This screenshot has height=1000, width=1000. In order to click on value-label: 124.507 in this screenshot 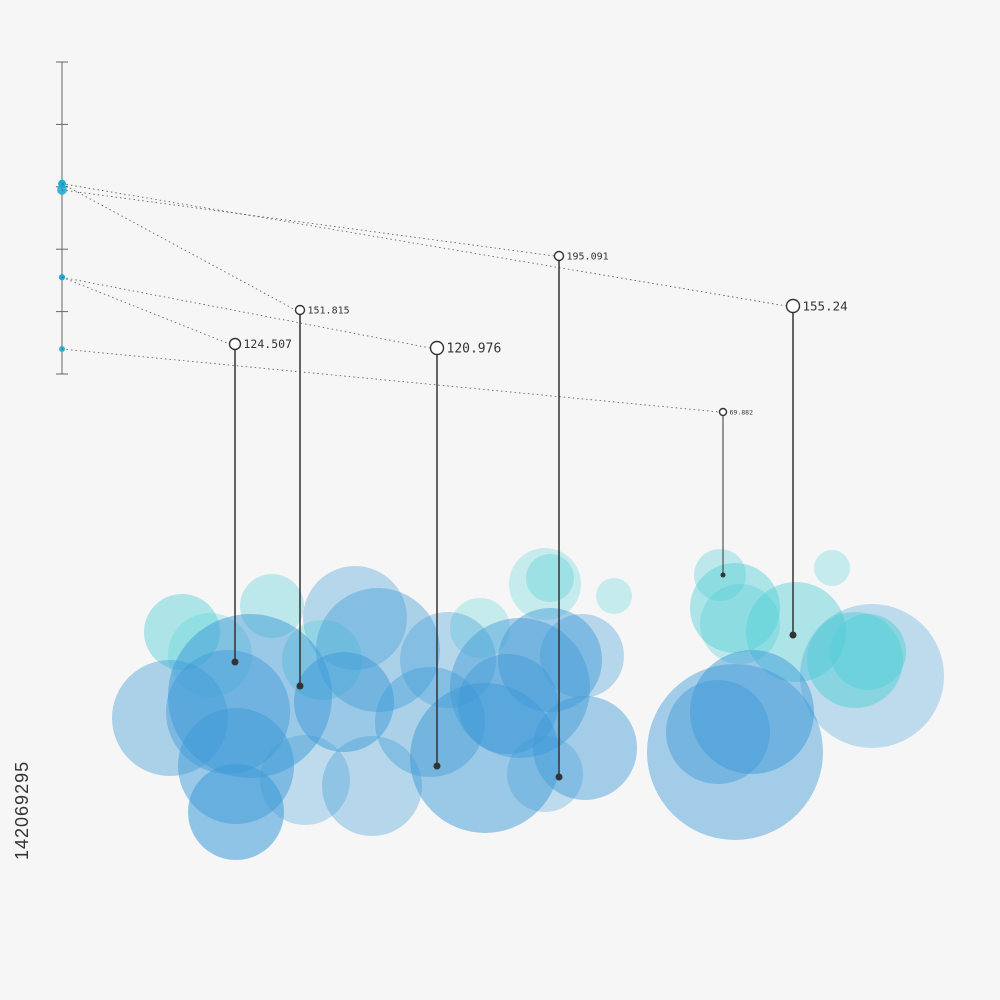, I will do `click(268, 344)`.